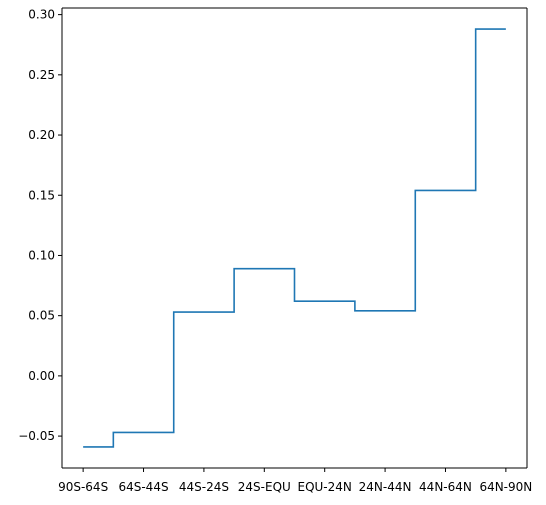 This screenshot has height=505, width=546. I want to click on y-tick-label: 0.10, so click(41, 255).